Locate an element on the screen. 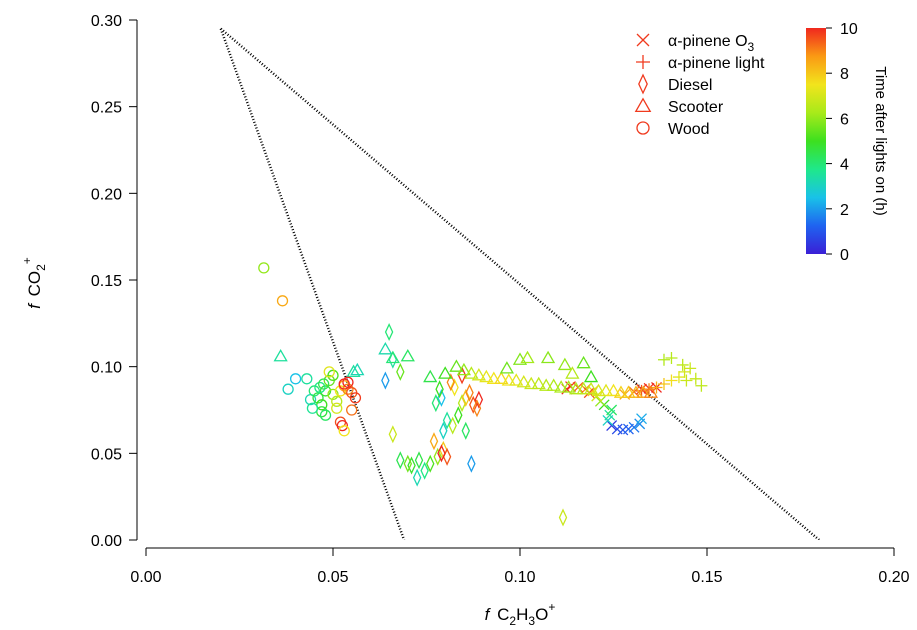 The height and width of the screenshot is (630, 917). y-tick-label: 0.05 is located at coordinates (106, 454).